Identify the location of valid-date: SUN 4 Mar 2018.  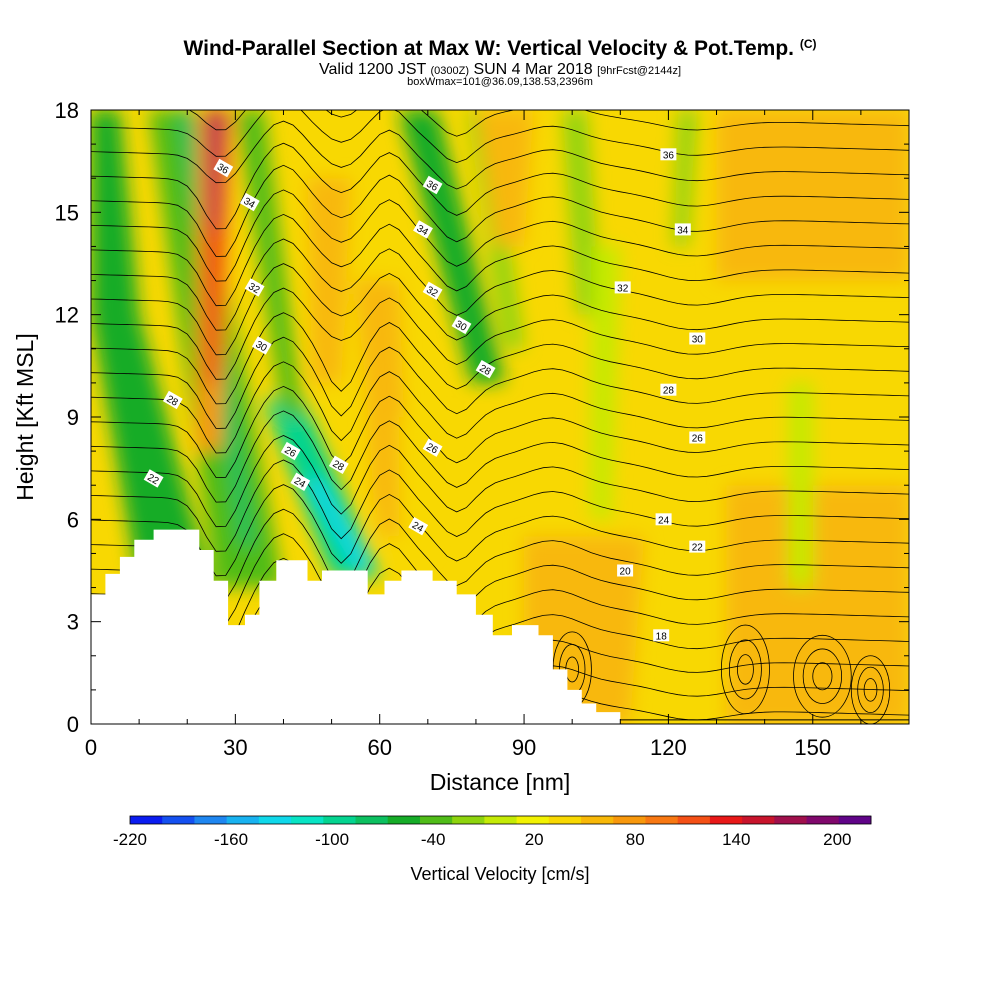
(533, 69).